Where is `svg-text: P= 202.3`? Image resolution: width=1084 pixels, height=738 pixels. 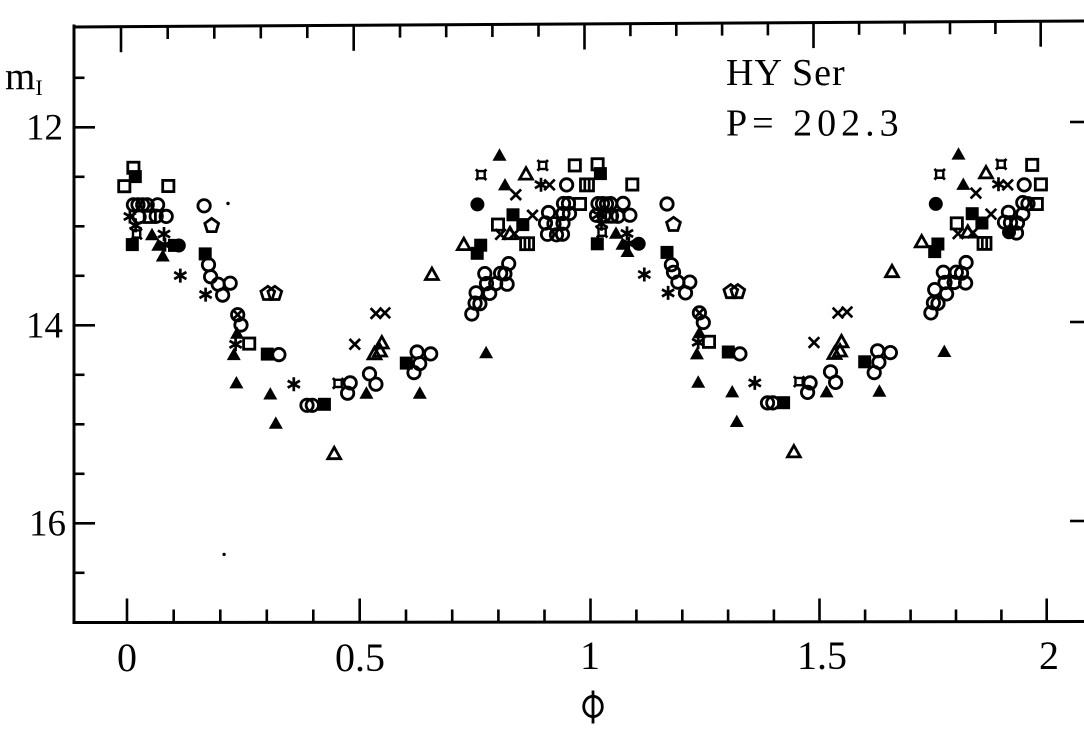
svg-text: P= 202.3 is located at coordinates (815, 124).